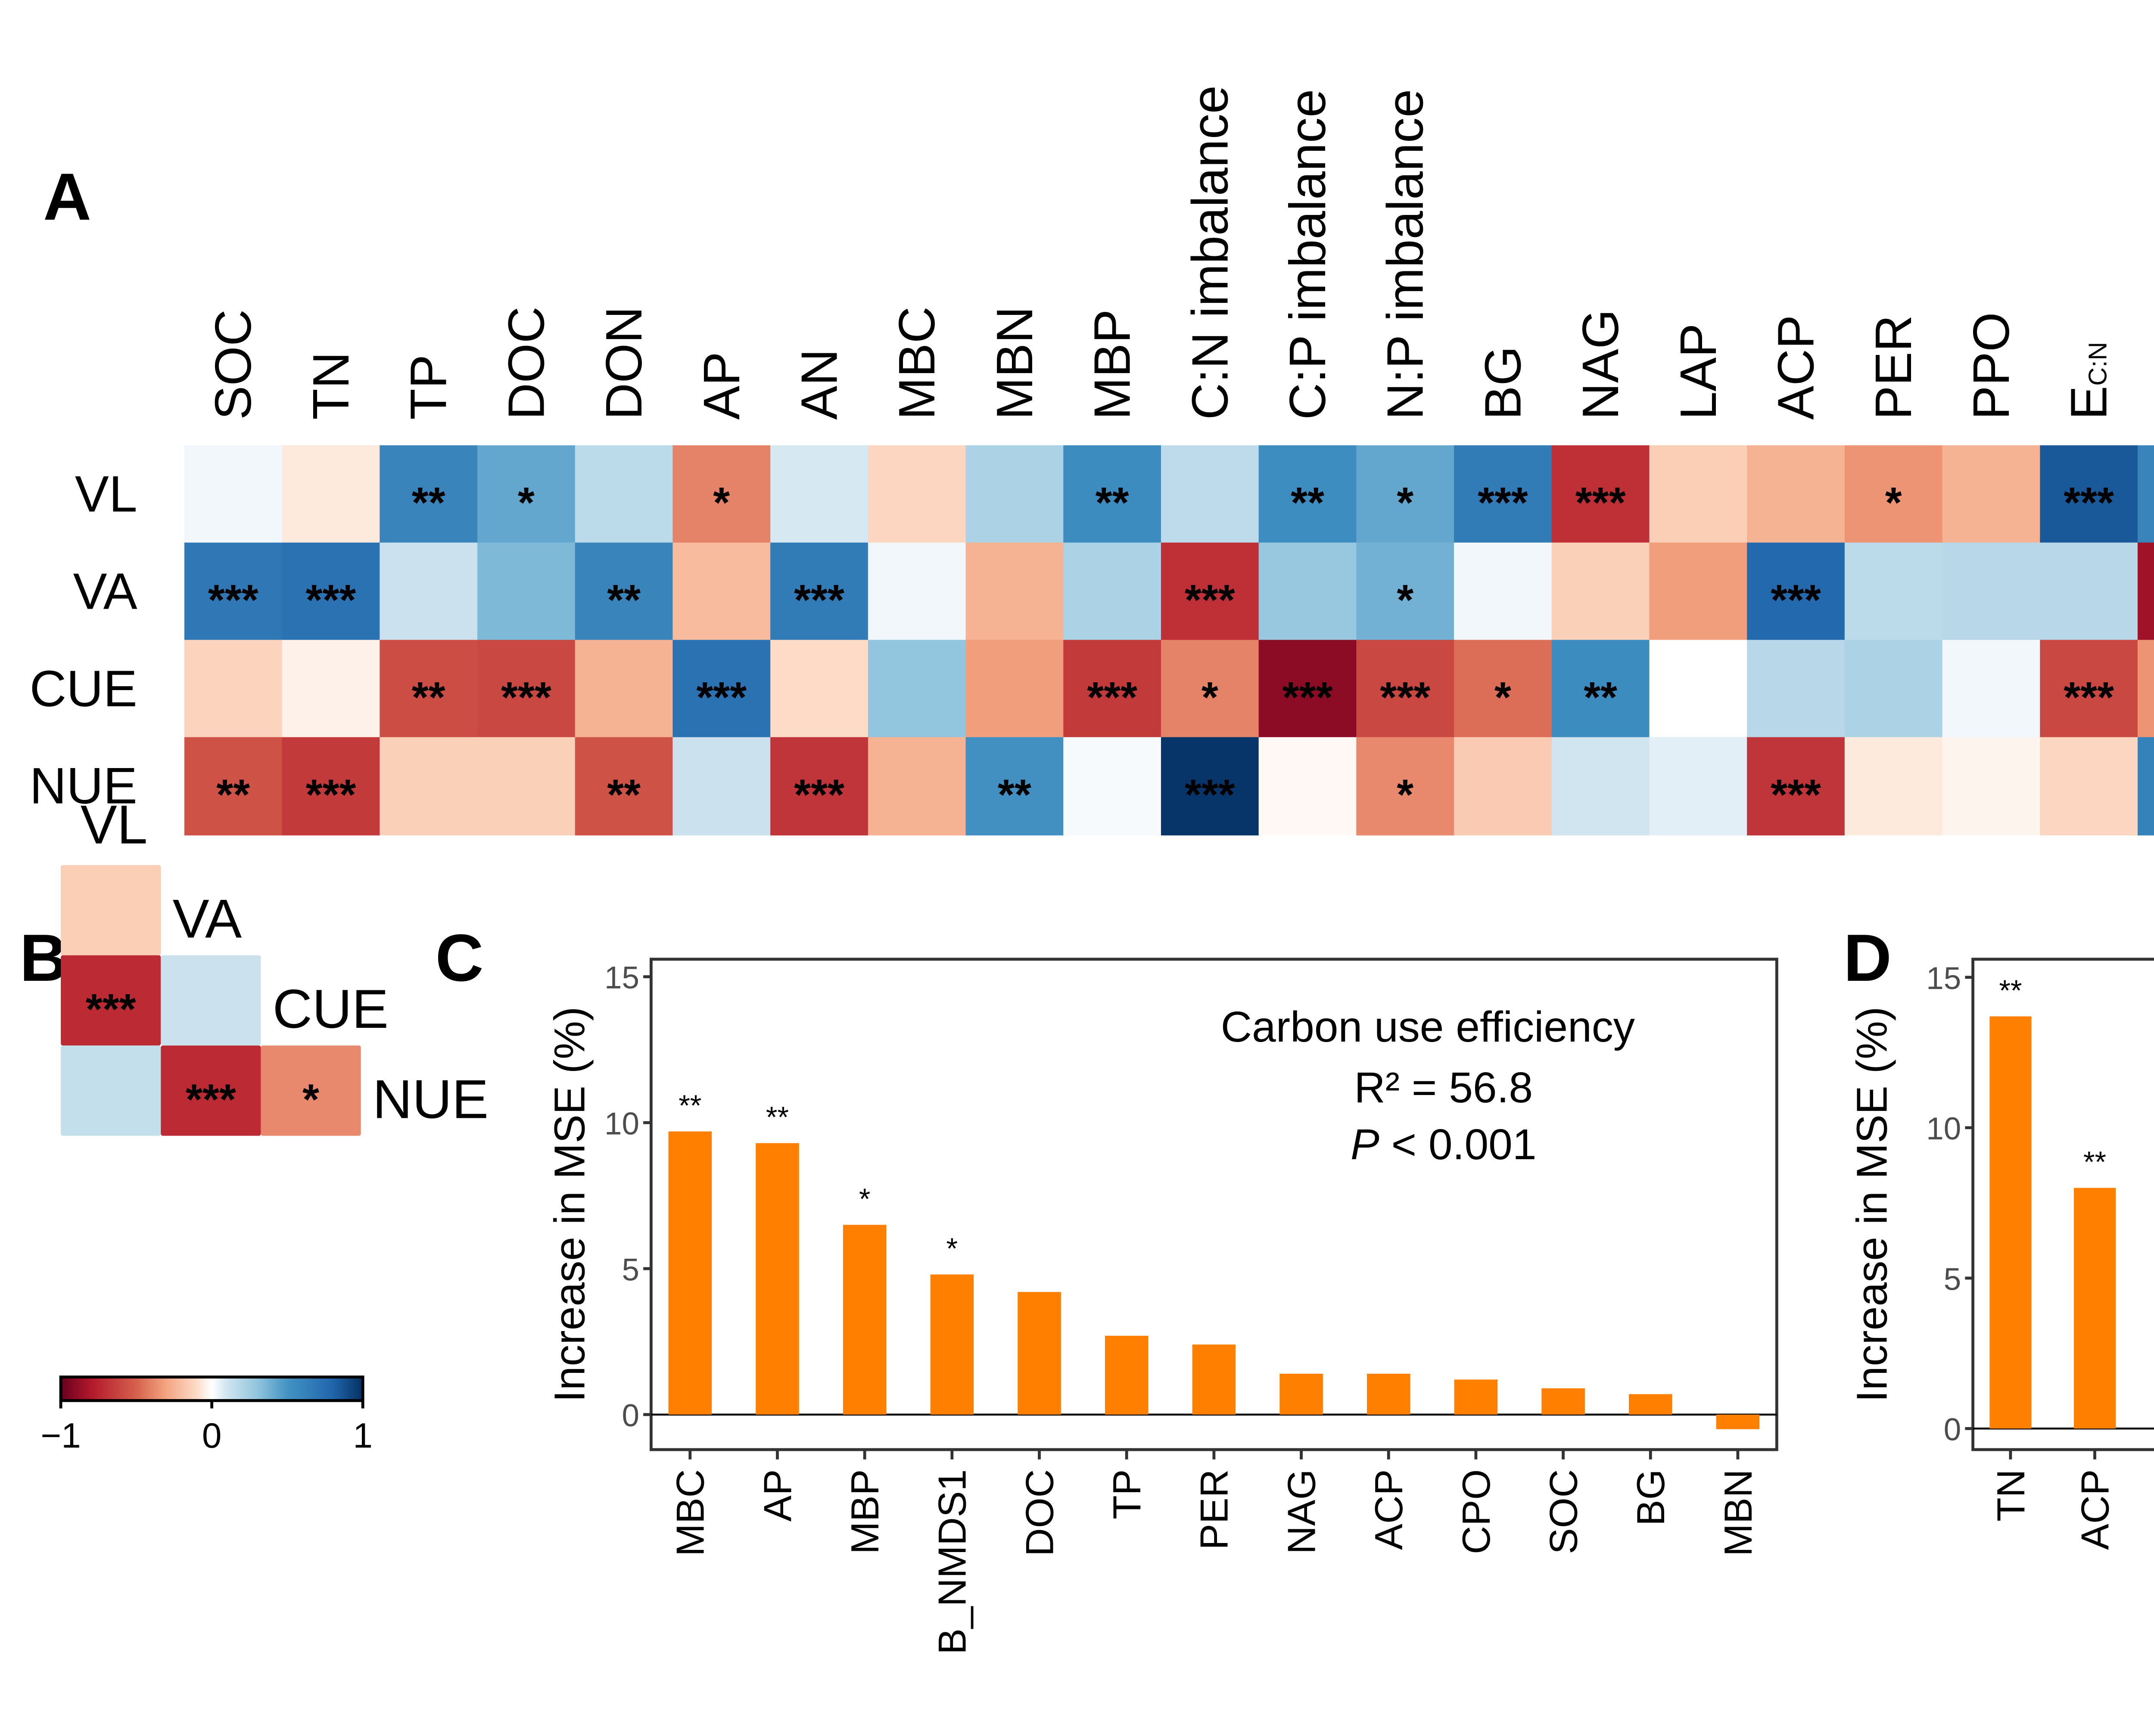 This screenshot has width=2154, height=1736. Describe the element at coordinates (1307, 255) in the screenshot. I see `column-label: C:P imbalance` at that location.